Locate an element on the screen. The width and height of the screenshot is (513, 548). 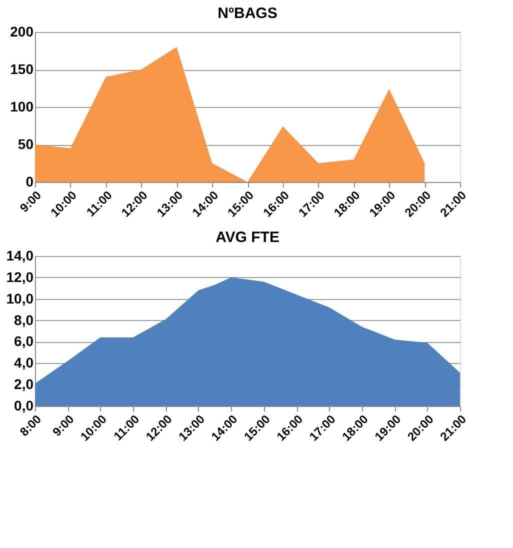
y-tick-label: 0 is located at coordinates (30, 182).